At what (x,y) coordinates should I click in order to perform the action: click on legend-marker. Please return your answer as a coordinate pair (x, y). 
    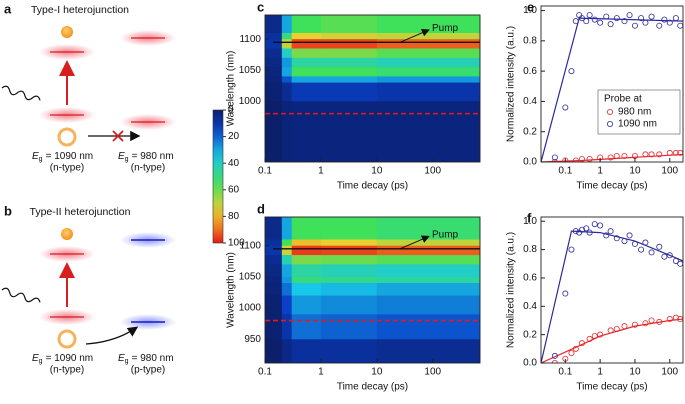
    Looking at the image, I should click on (610, 112).